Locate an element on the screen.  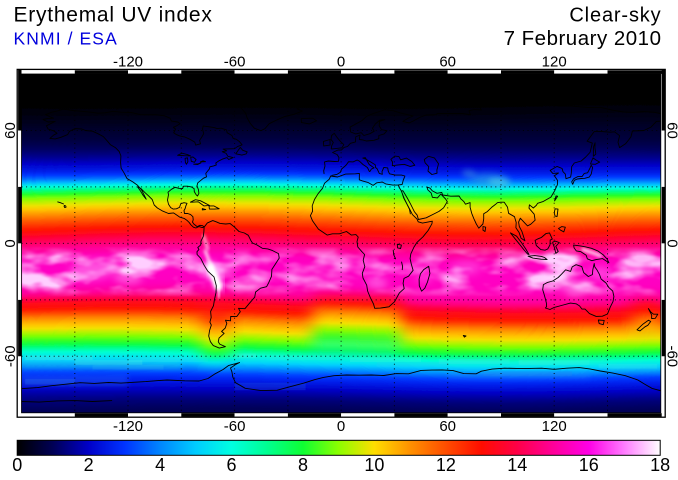
svg-text: 4 is located at coordinates (160, 465).